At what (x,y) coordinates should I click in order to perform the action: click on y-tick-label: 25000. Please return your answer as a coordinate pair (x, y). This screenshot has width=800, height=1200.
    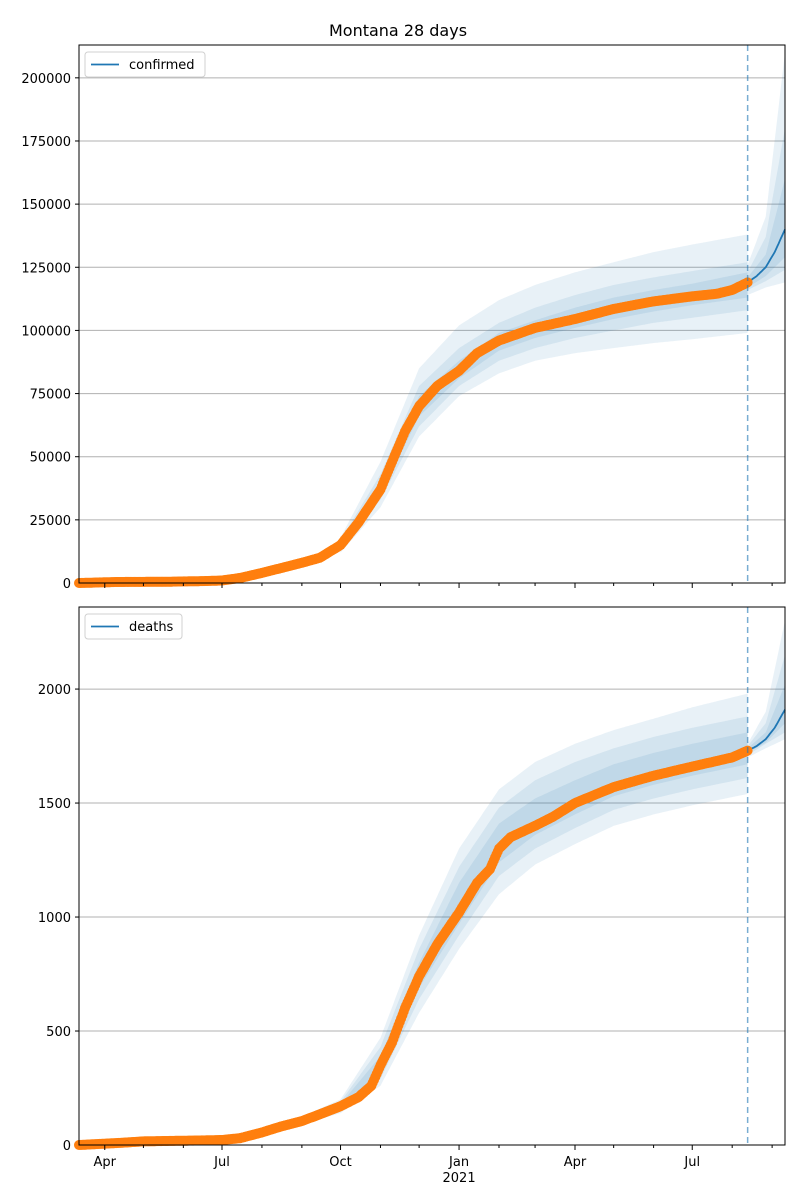
    Looking at the image, I should click on (50, 521).